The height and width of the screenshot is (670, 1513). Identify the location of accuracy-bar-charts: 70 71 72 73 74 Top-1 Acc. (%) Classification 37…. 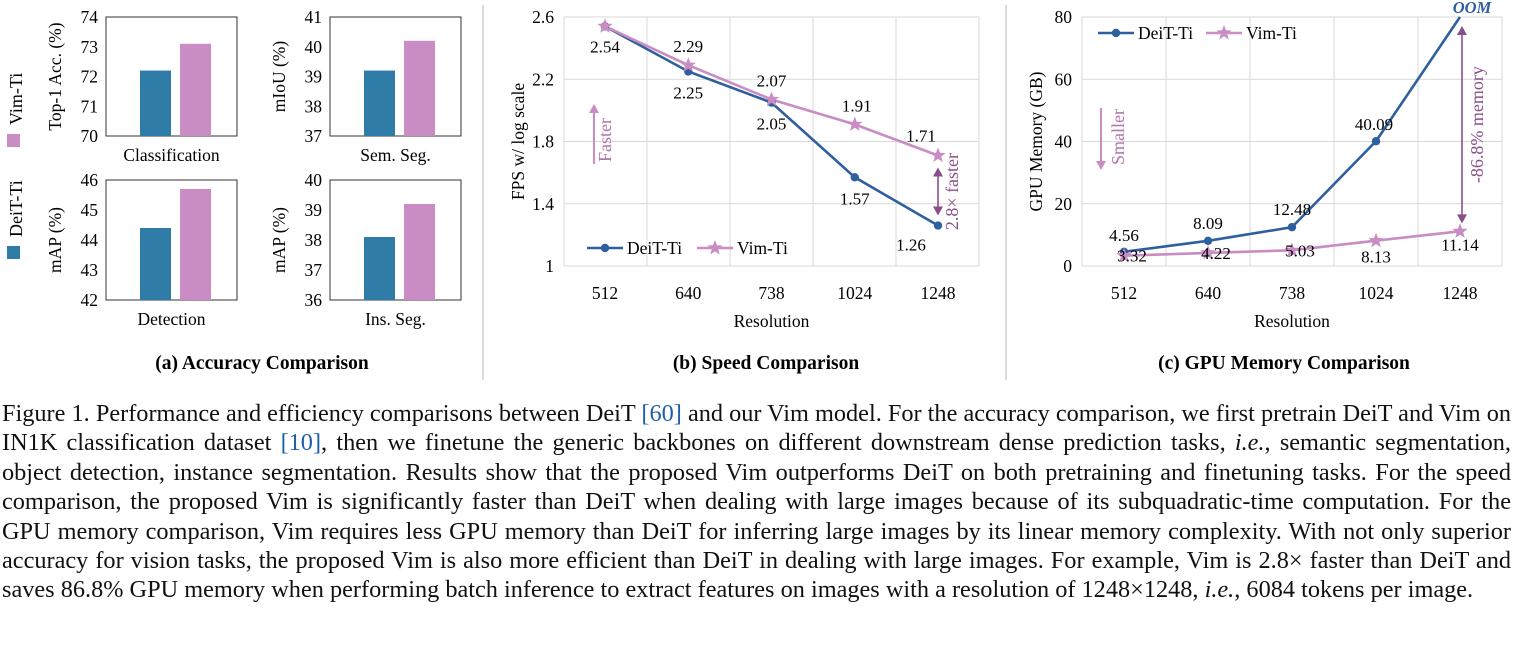
(253, 168).